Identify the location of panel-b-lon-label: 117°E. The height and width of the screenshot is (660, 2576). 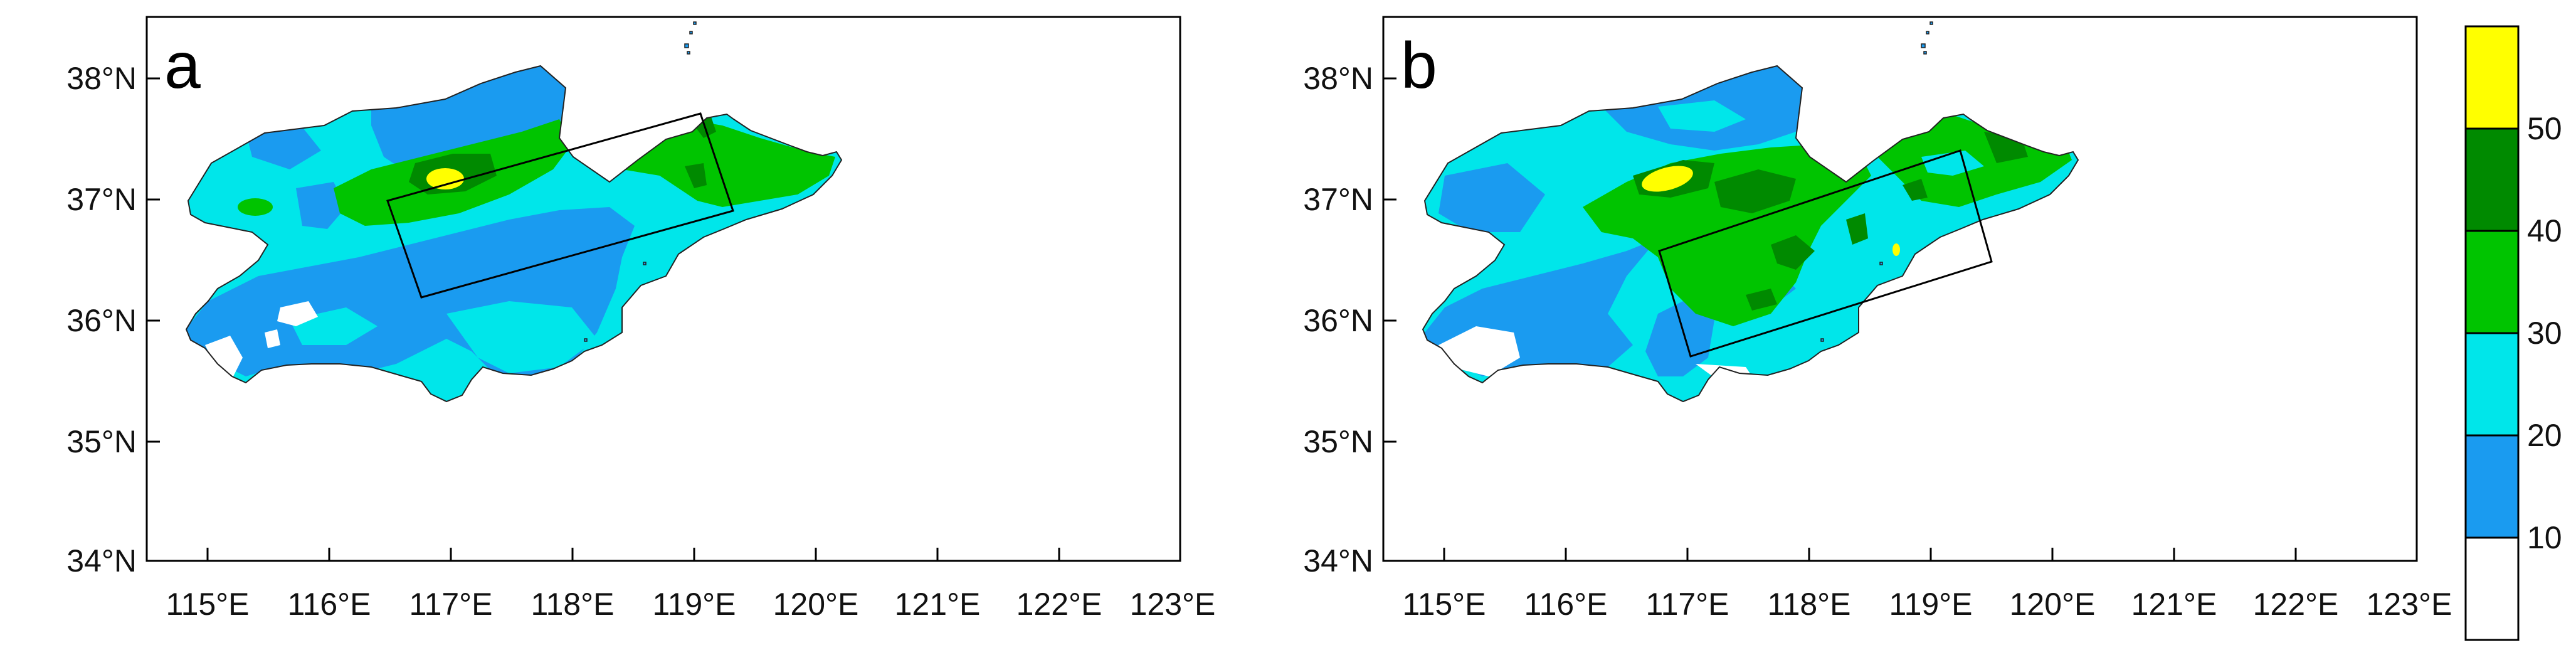
(1687, 605).